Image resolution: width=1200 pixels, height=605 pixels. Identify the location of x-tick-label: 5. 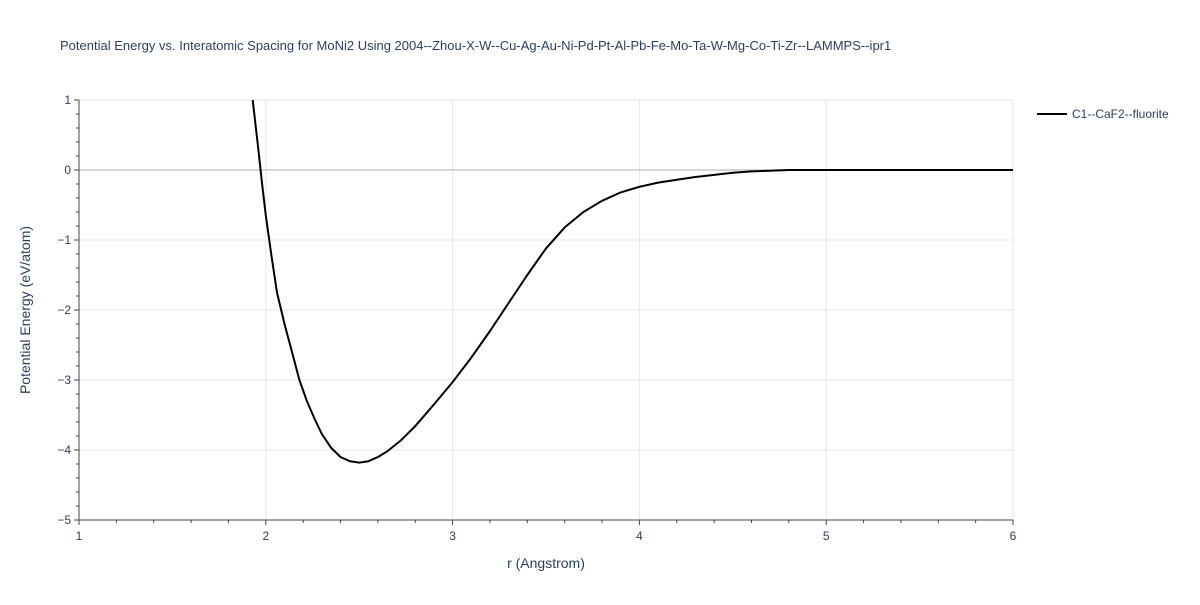
(826, 536).